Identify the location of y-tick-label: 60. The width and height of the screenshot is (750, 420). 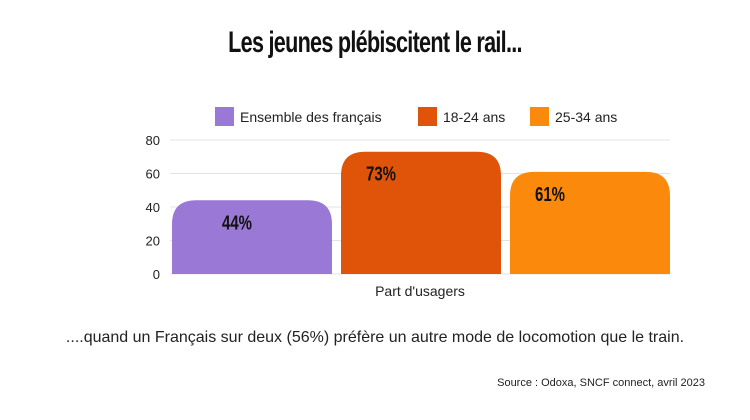
(153, 174).